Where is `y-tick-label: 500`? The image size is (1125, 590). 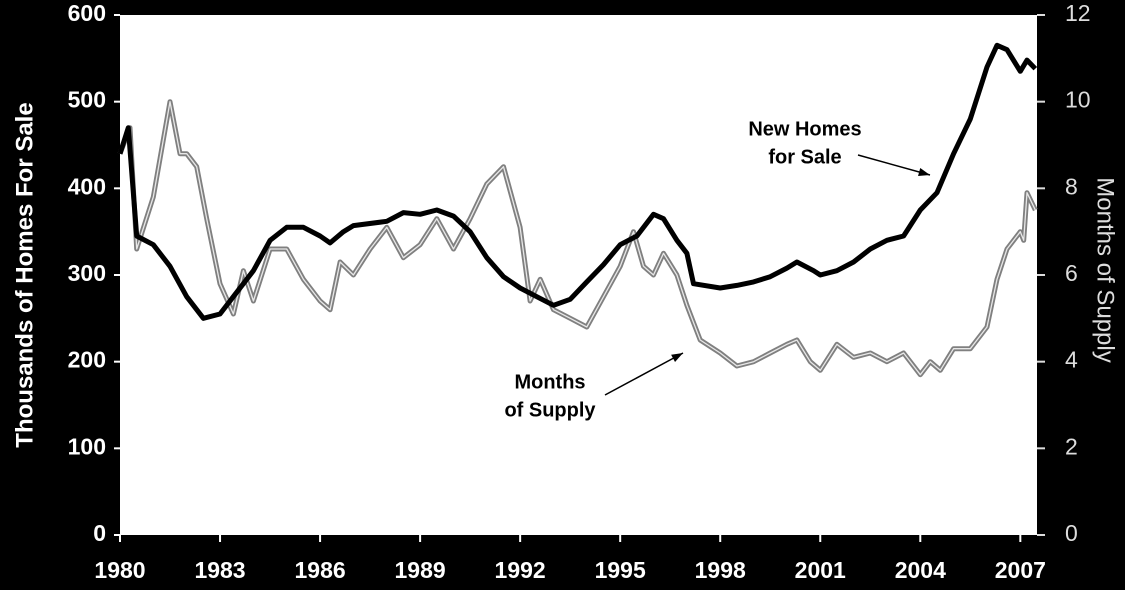
y-tick-label: 500 is located at coordinates (87, 100).